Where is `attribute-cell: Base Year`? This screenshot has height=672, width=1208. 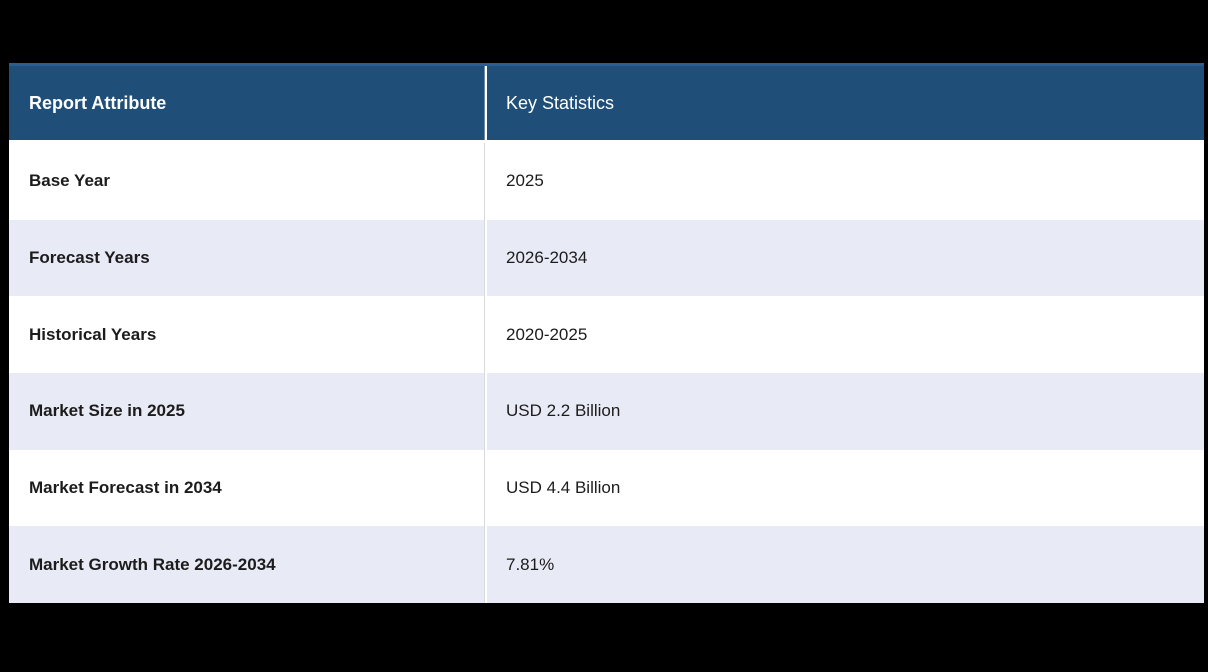 attribute-cell: Base Year is located at coordinates (247, 181).